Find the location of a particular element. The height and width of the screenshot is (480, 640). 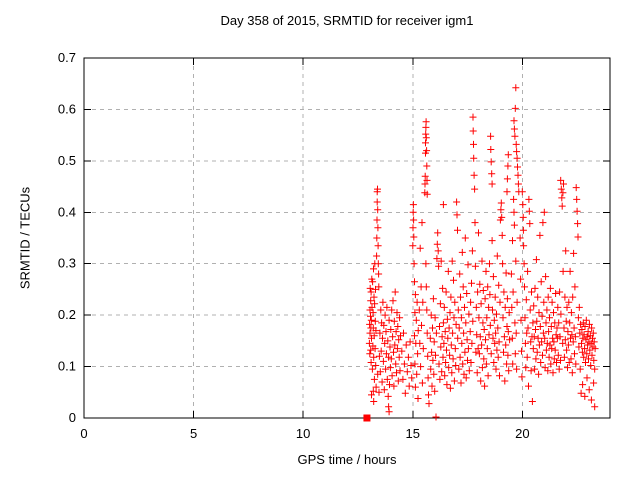

x-axis-title: GPS time / hours is located at coordinates (347, 459).